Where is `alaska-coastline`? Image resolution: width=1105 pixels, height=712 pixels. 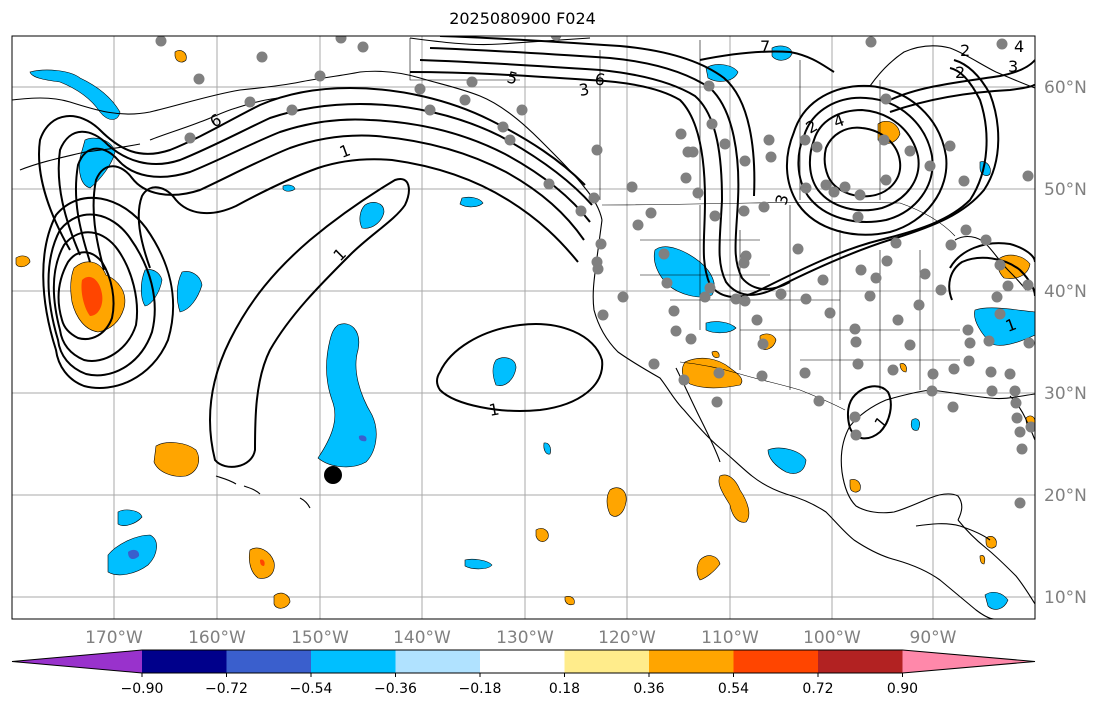 alaska-coastline is located at coordinates (307, 145).